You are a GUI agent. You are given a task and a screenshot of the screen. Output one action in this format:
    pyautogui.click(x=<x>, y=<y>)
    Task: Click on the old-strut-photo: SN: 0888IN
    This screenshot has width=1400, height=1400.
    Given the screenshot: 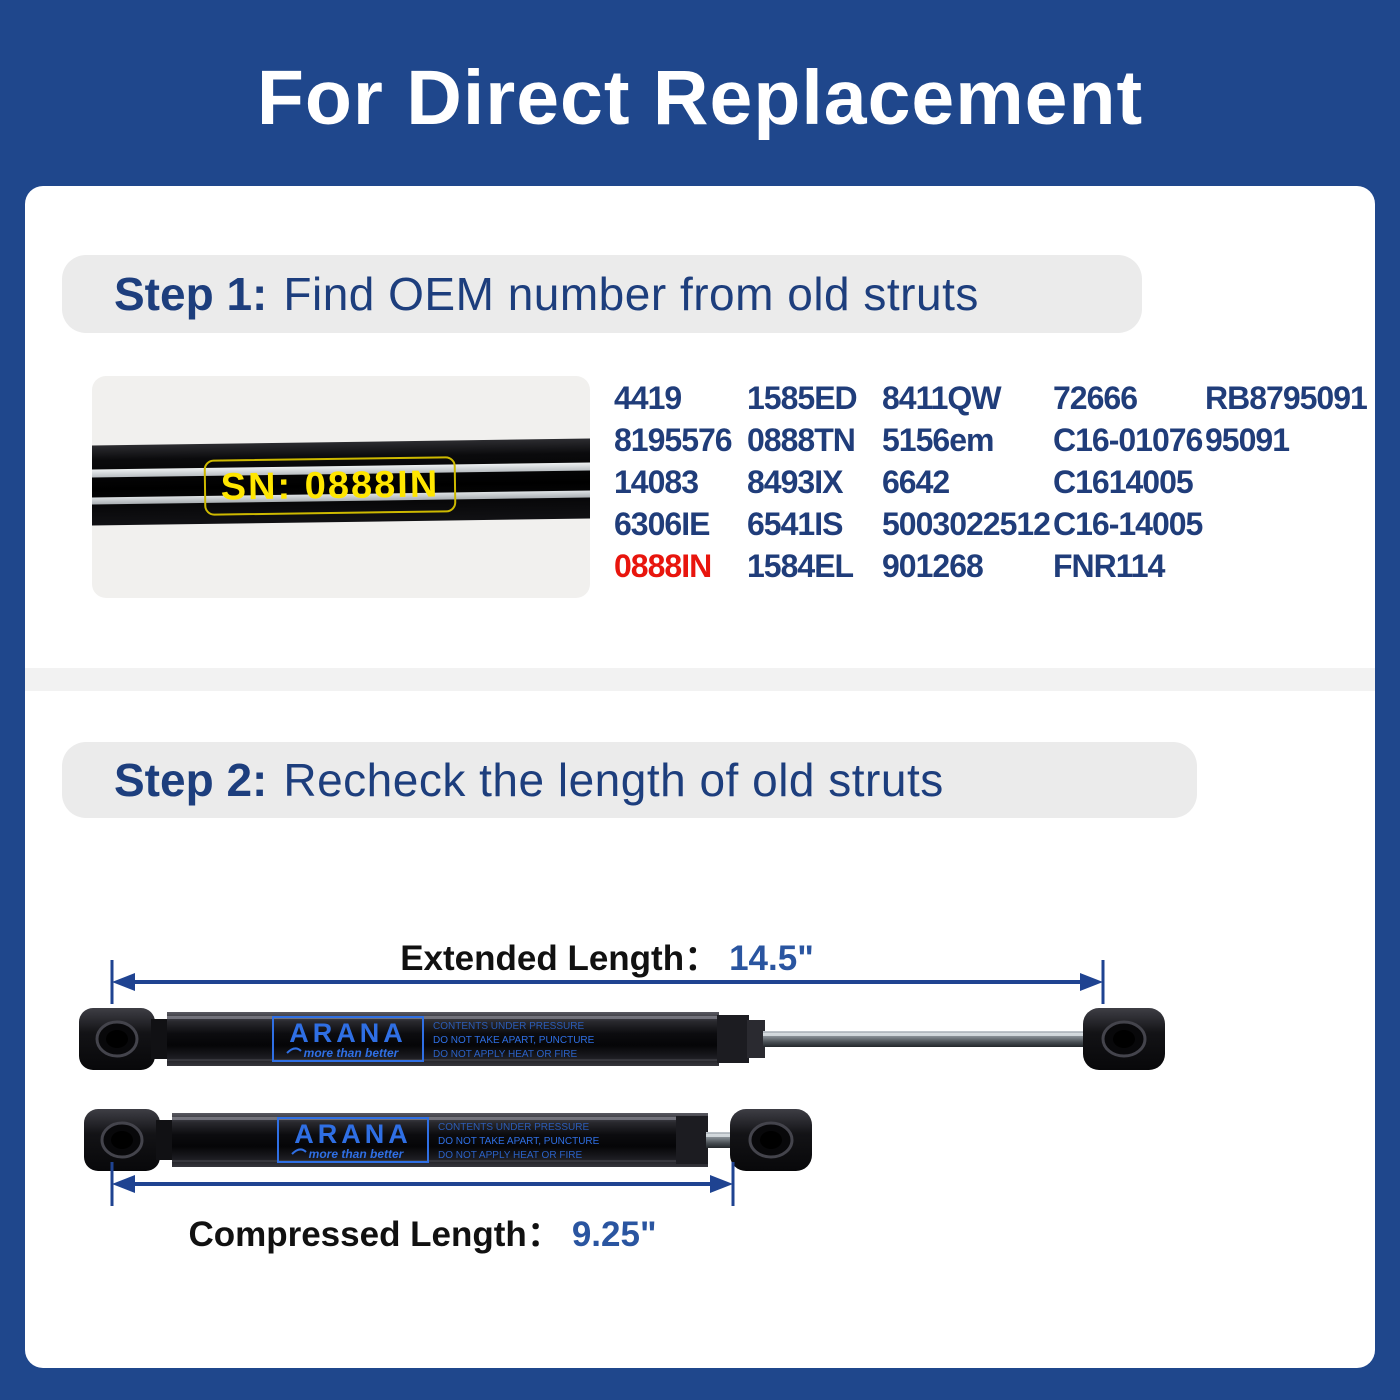 What is the action you would take?
    pyautogui.click(x=341, y=487)
    